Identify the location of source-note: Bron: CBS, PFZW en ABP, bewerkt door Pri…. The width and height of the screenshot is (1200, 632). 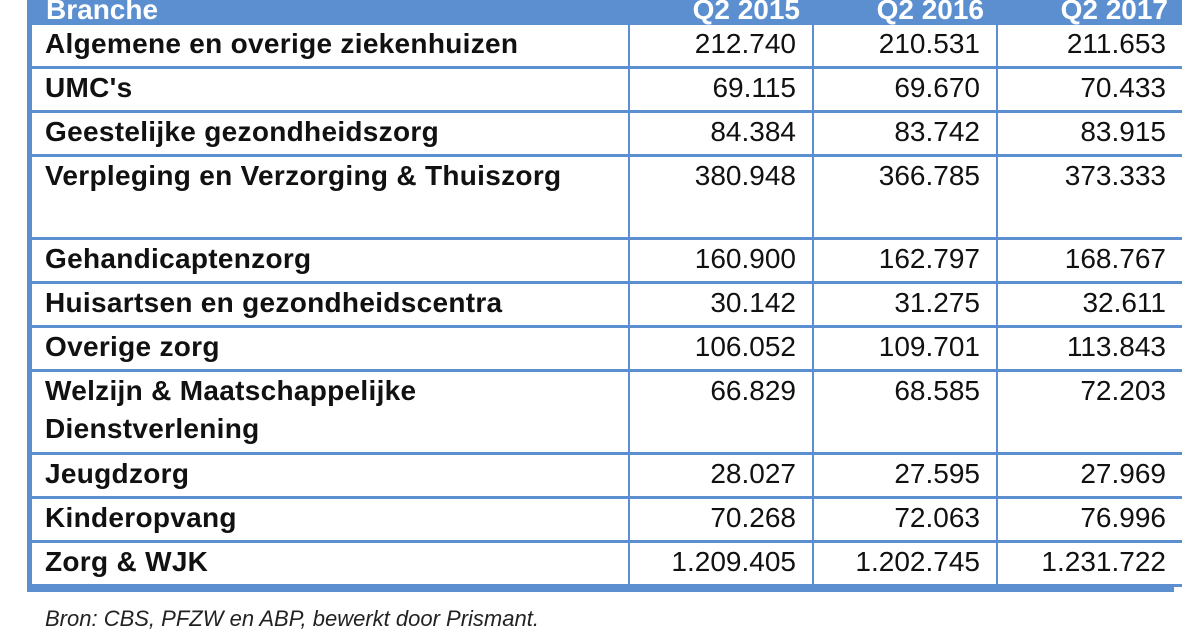
(292, 618).